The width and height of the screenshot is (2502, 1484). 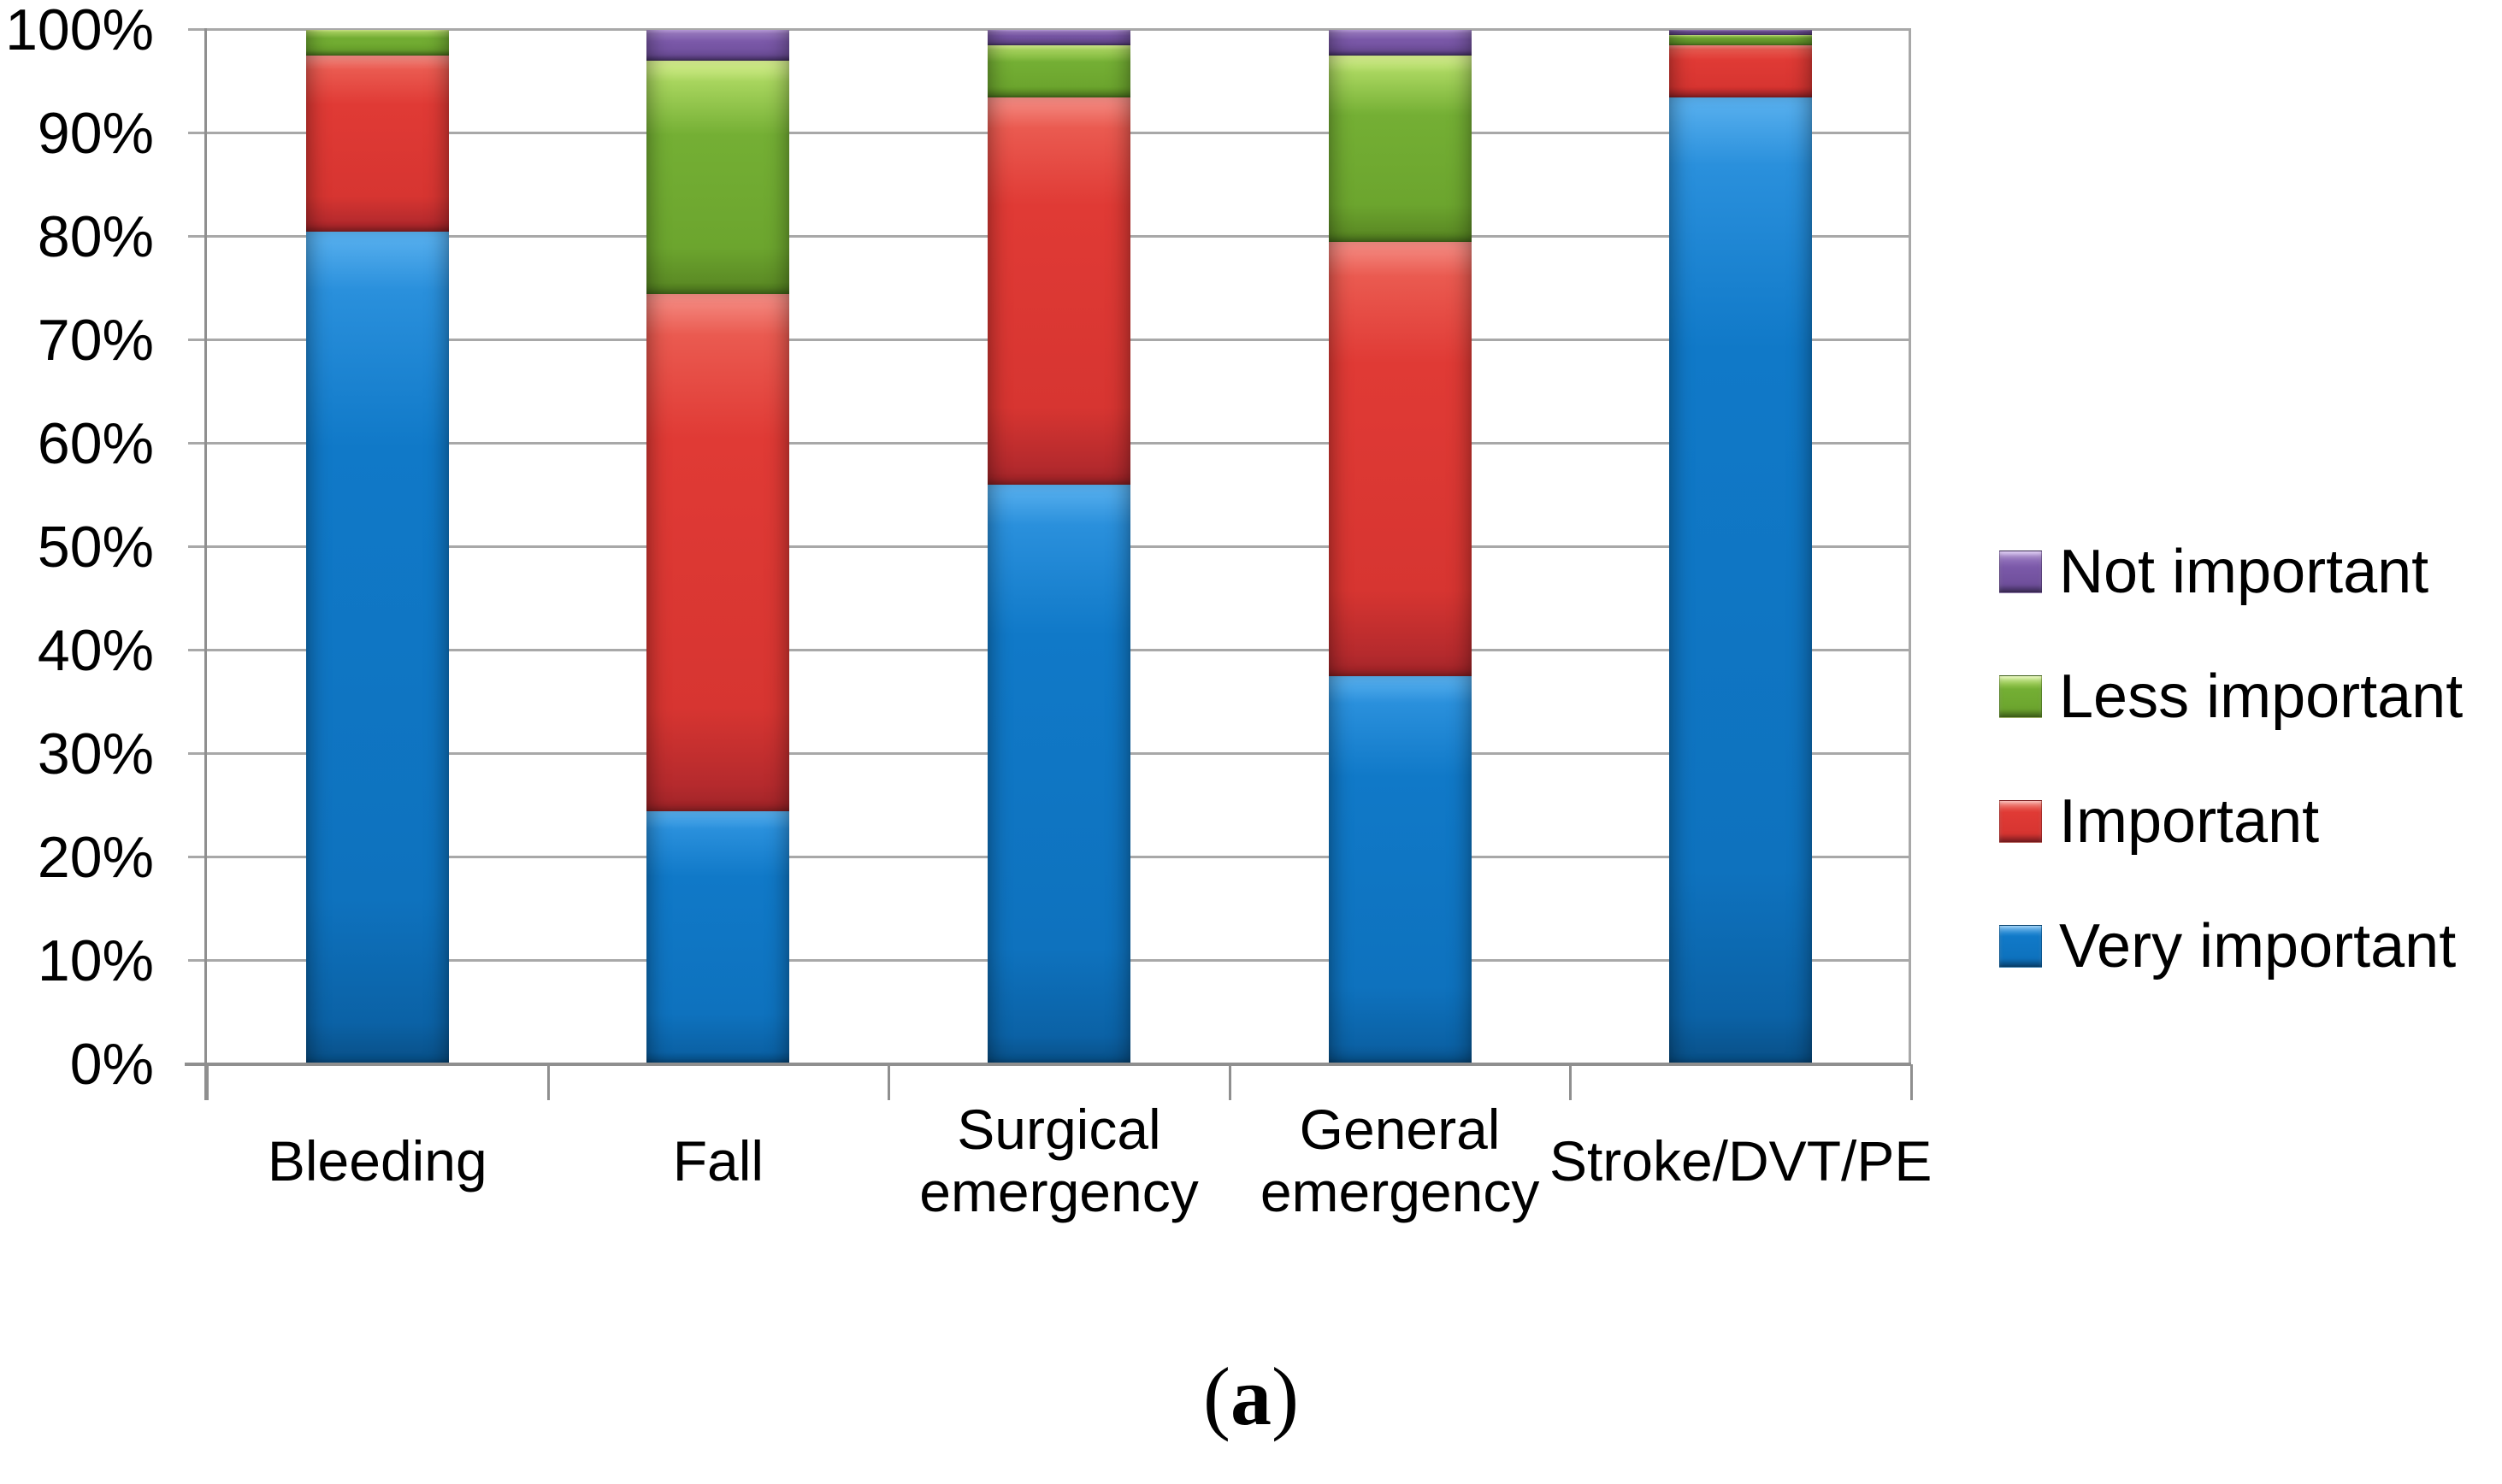 What do you see at coordinates (79, 31) in the screenshot?
I see `y-tick-label: 100%` at bounding box center [79, 31].